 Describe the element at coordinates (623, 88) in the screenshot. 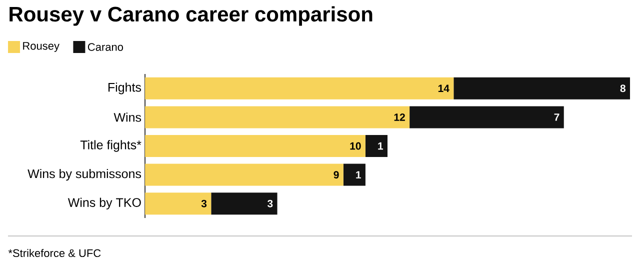

I see `data-label: 8` at that location.